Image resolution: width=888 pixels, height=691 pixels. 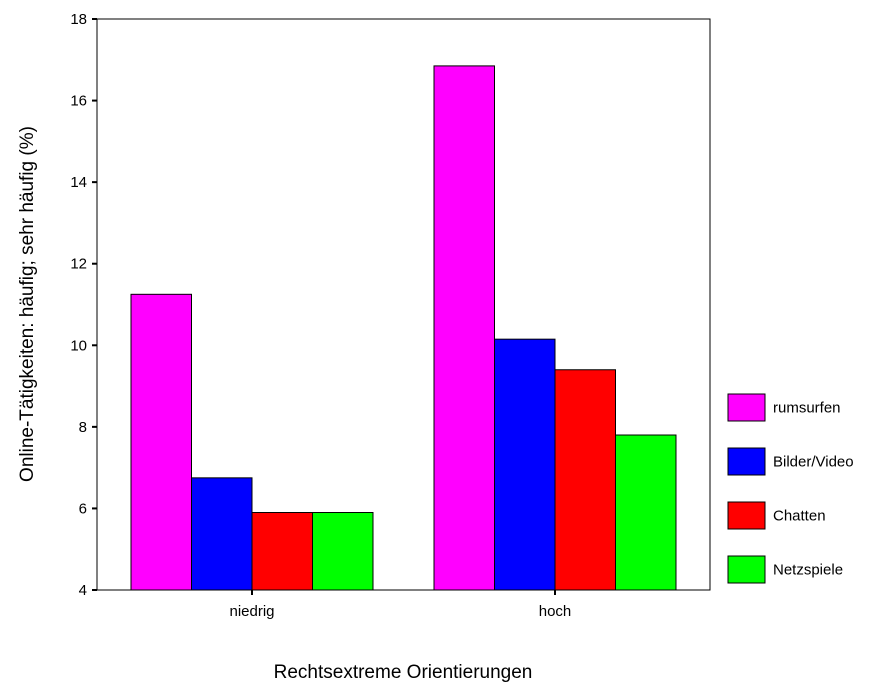 I want to click on y-tick-label: 4, so click(x=83, y=590).